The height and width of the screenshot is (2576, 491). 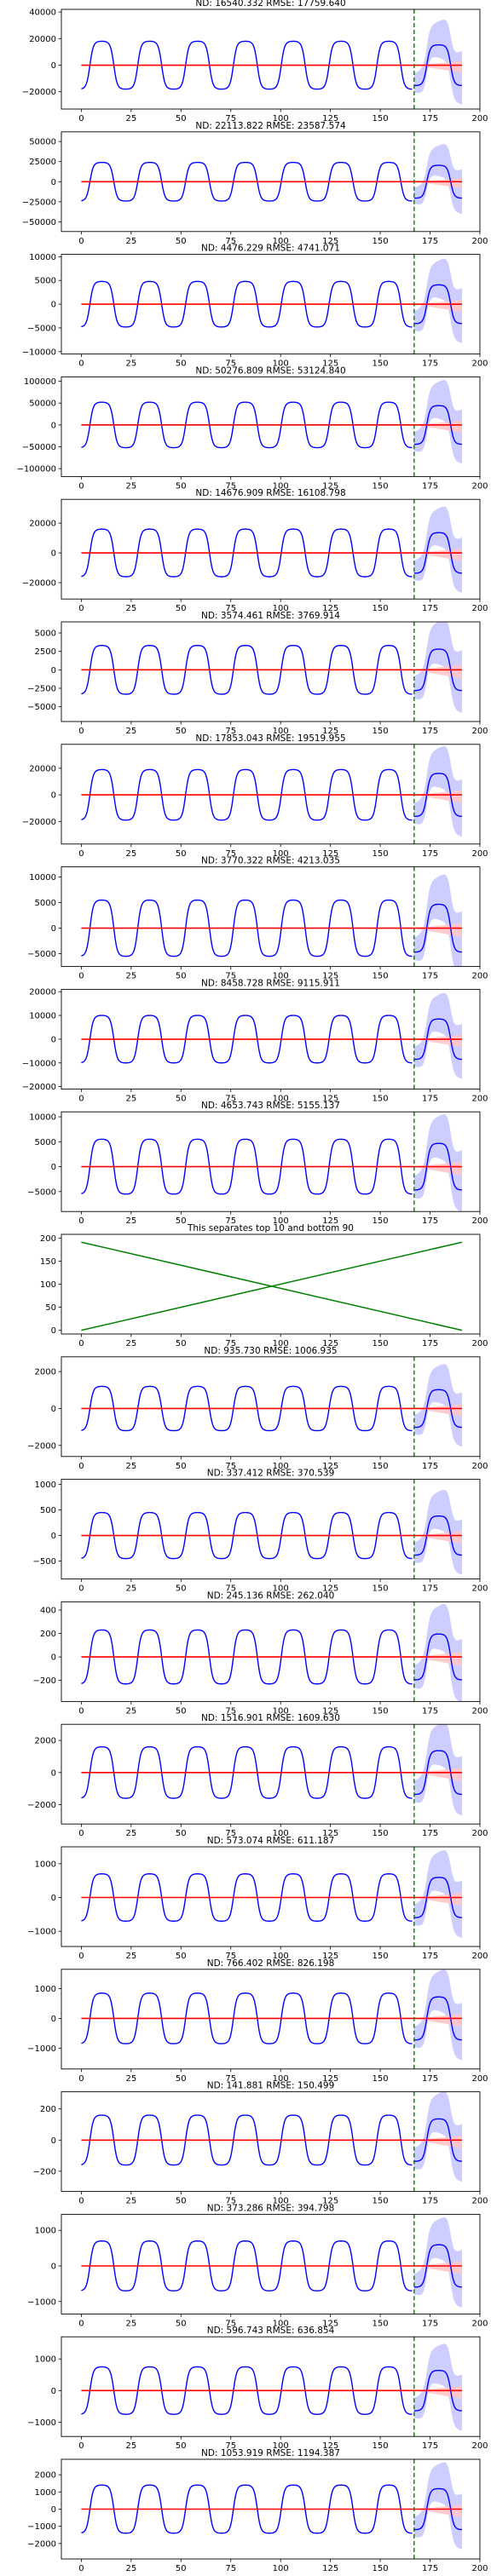 What do you see at coordinates (270, 371) in the screenshot?
I see `subplot-title: ND: 50276.809 RMSE: 53124.840` at bounding box center [270, 371].